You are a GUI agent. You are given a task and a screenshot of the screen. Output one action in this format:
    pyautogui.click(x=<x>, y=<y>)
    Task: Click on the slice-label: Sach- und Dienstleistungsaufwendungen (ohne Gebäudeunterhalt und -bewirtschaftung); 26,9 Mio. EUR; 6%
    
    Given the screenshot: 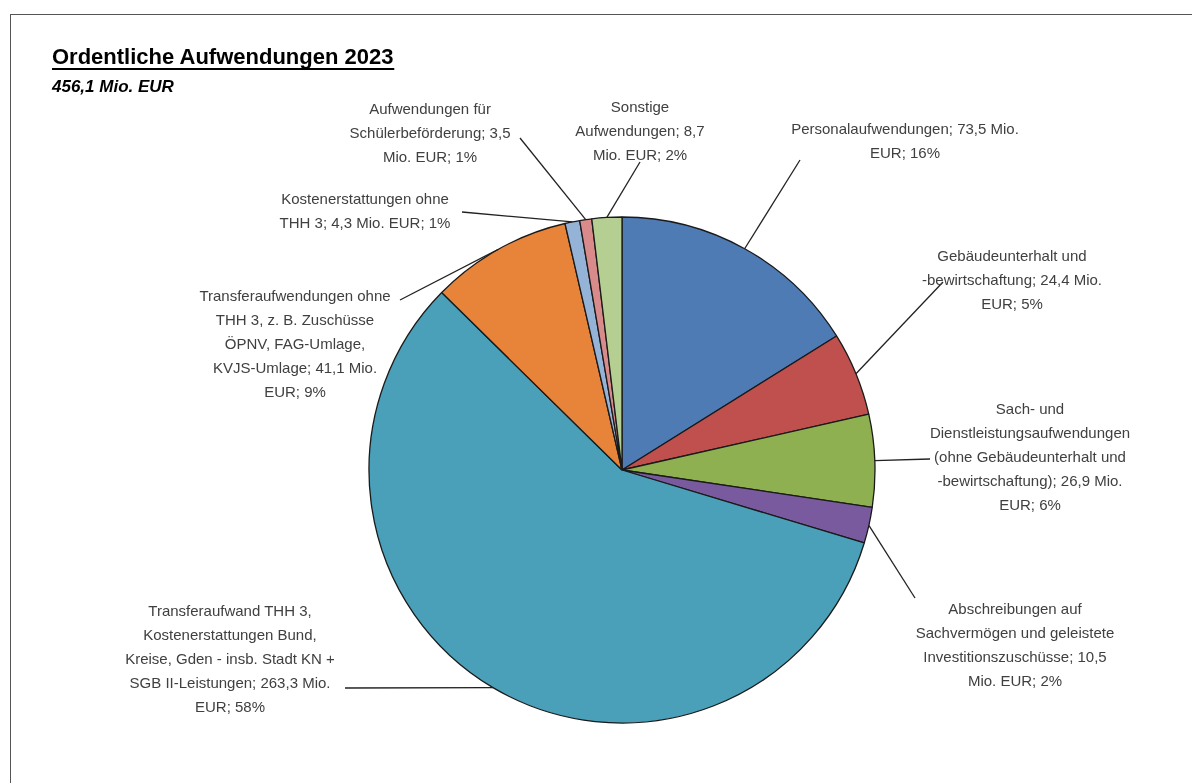 What is the action you would take?
    pyautogui.click(x=1030, y=457)
    